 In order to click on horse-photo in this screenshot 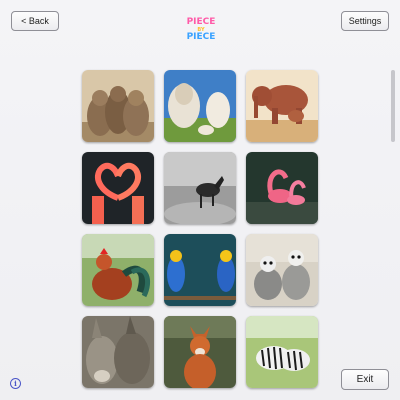, I will do `click(200, 188)`.